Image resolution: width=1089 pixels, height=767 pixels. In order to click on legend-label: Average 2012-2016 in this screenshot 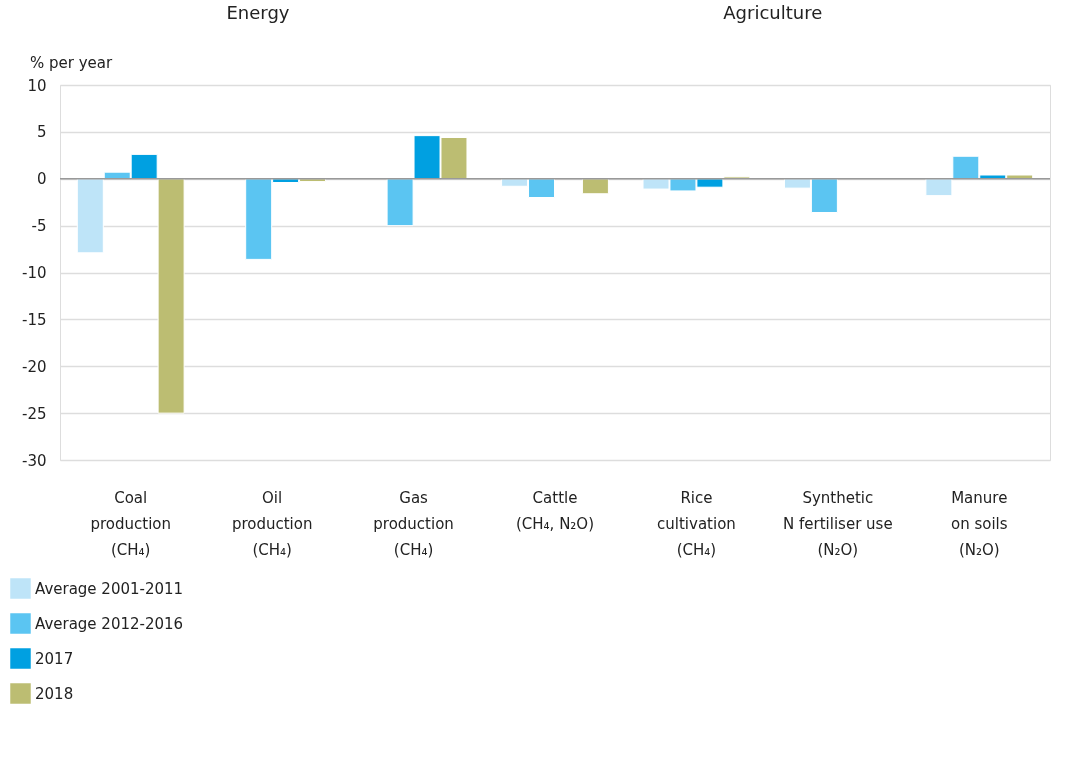, I will do `click(109, 623)`.